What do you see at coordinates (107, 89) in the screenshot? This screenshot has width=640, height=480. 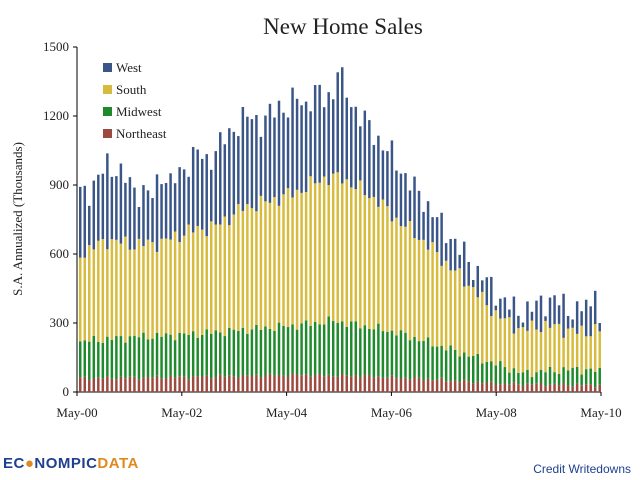 I see `legend-swatch-south` at bounding box center [107, 89].